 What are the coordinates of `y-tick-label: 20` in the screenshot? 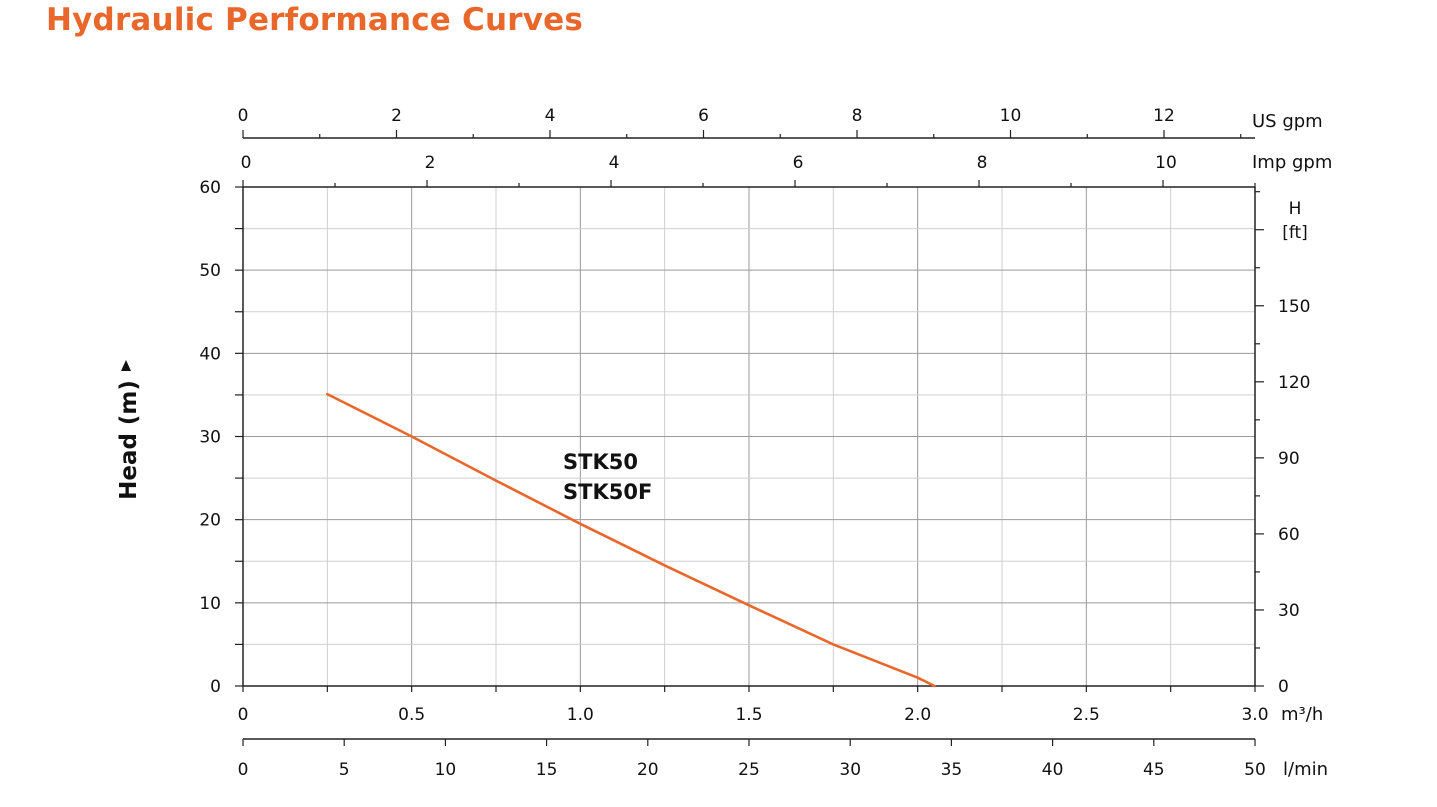 It's located at (210, 521).